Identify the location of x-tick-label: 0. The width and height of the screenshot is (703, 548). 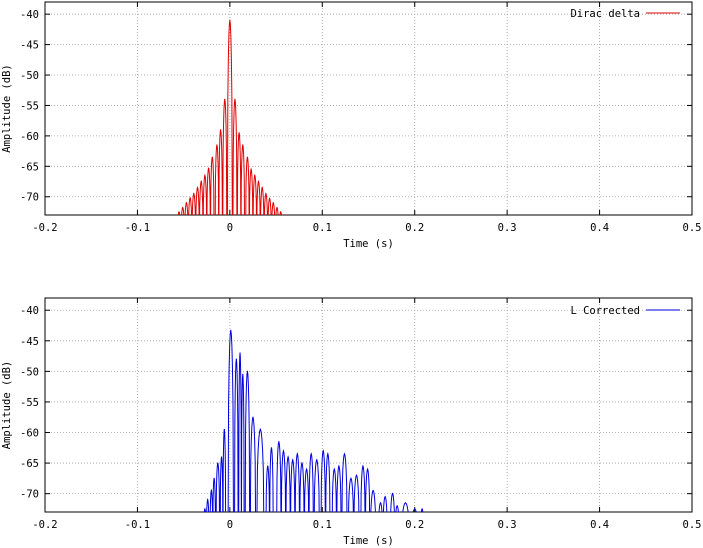
(230, 228).